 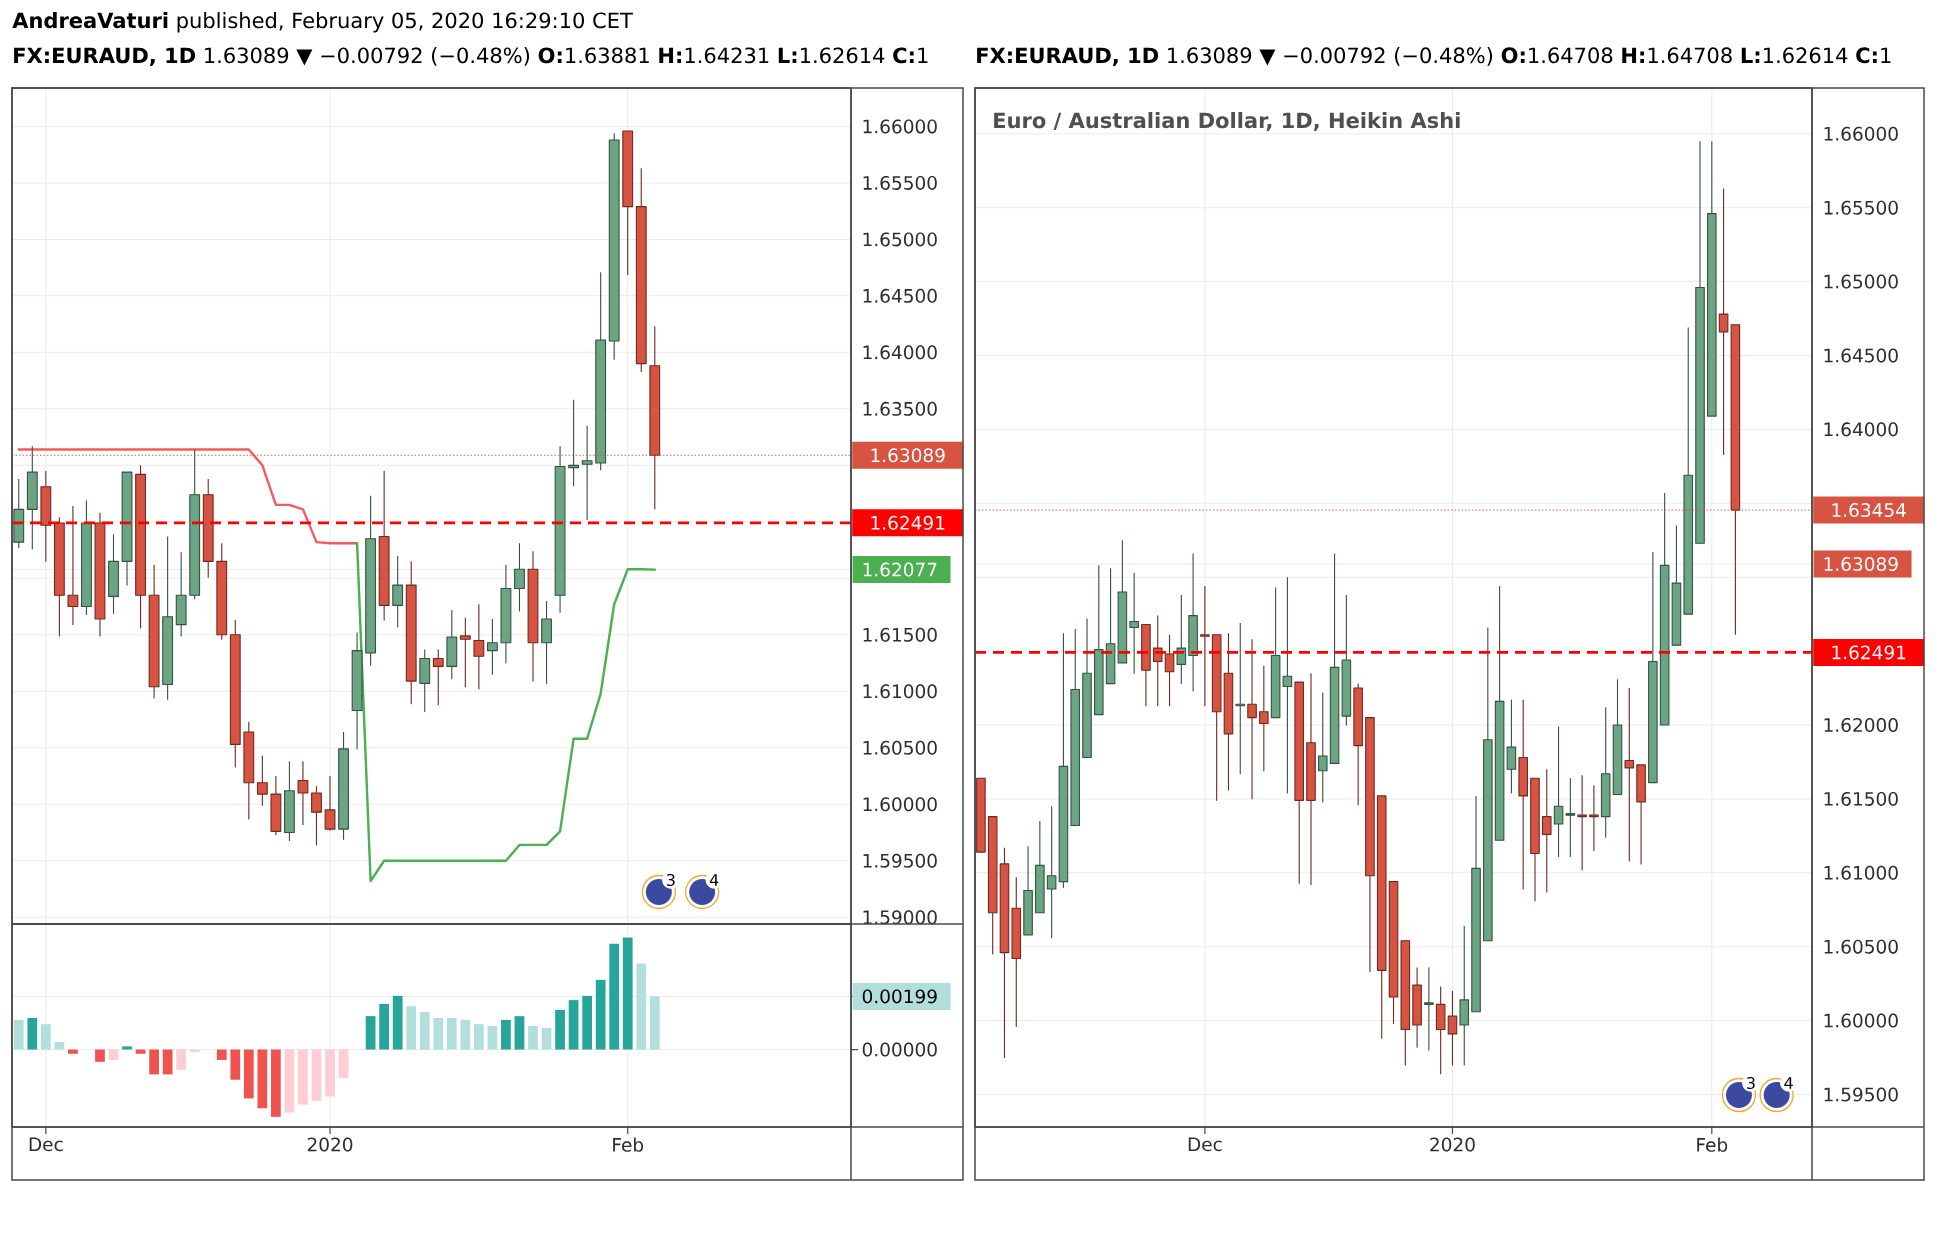 What do you see at coordinates (1751, 1083) in the screenshot?
I see `annotation: 3` at bounding box center [1751, 1083].